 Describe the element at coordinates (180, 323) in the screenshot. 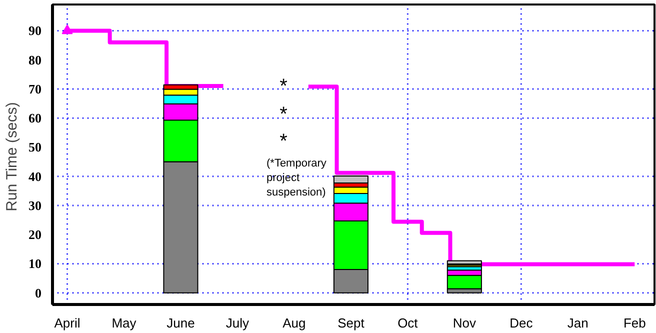

I see `x-tick-label: June` at that location.